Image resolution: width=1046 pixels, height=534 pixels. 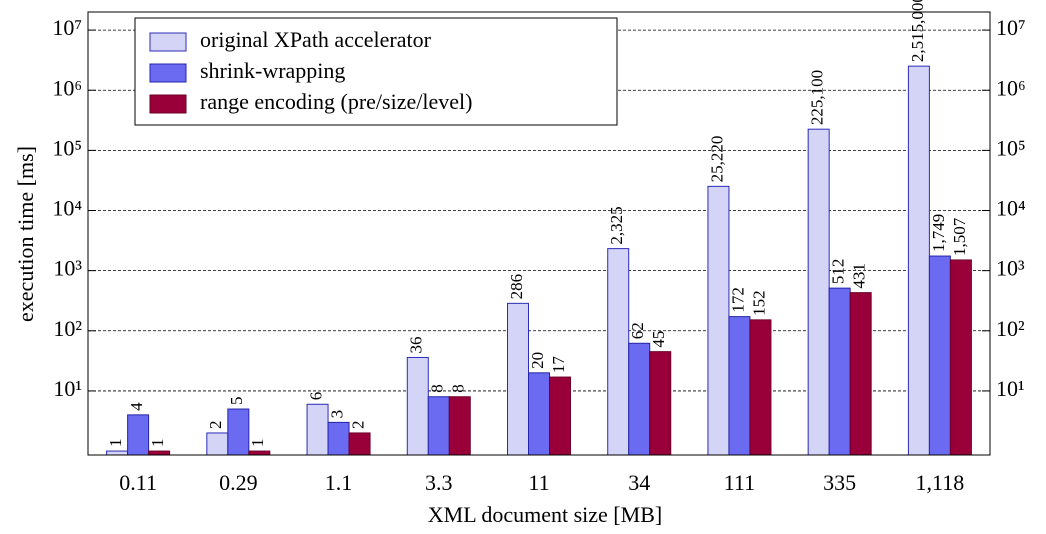 I want to click on data-label: 286, so click(x=516, y=287).